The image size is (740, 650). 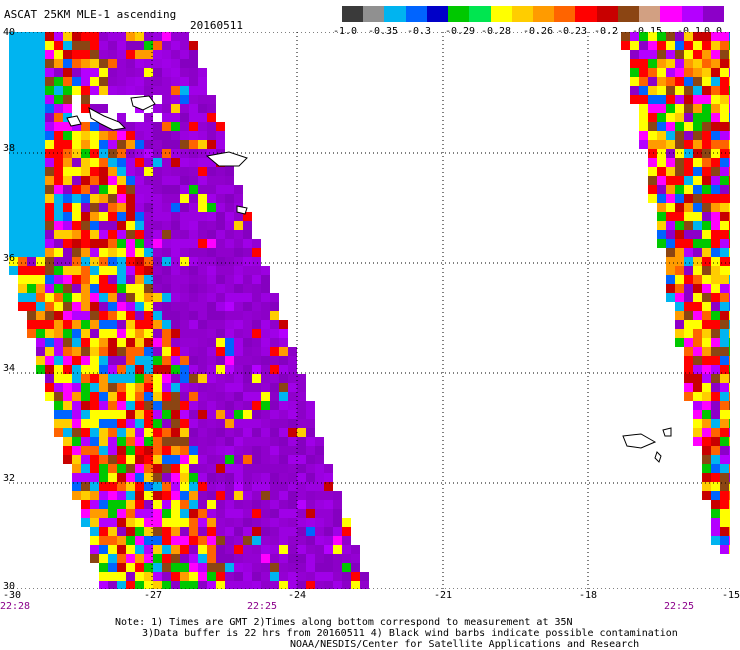 I want to click on colorbar, so click(x=533, y=14).